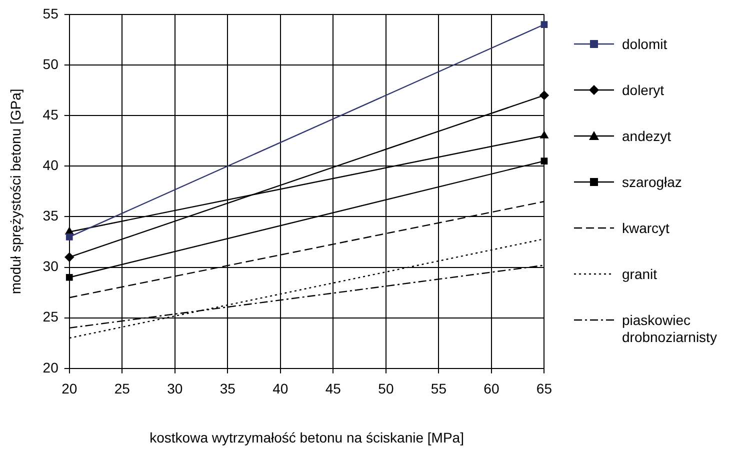 This screenshot has height=461, width=752. Describe the element at coordinates (50, 64) in the screenshot. I see `y-tick-label: 50` at that location.